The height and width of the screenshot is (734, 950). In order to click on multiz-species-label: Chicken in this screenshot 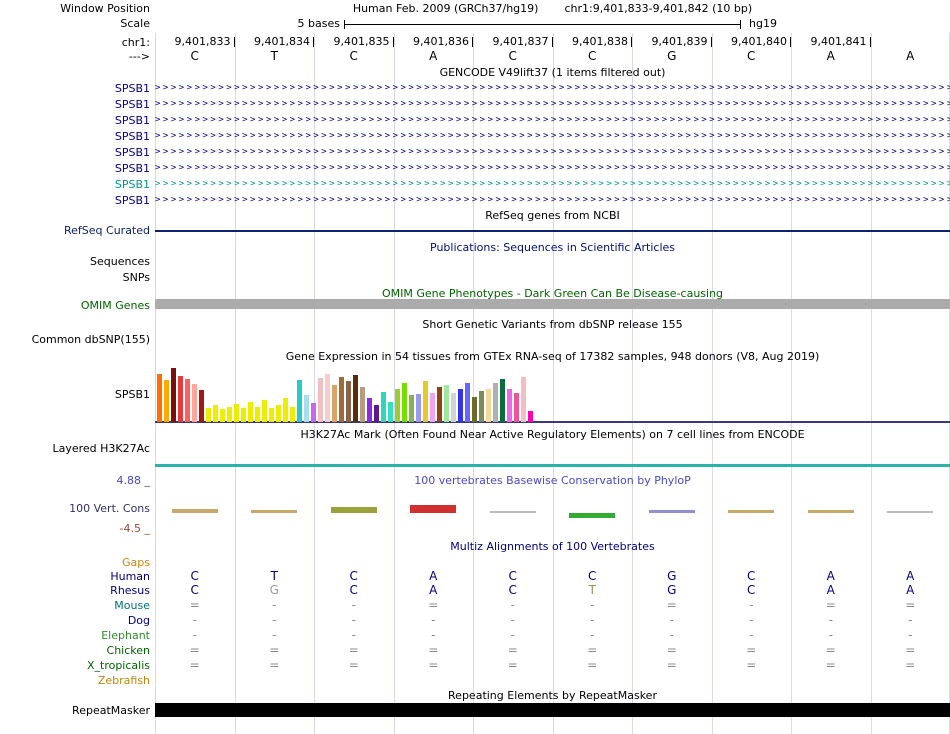, I will do `click(128, 650)`.